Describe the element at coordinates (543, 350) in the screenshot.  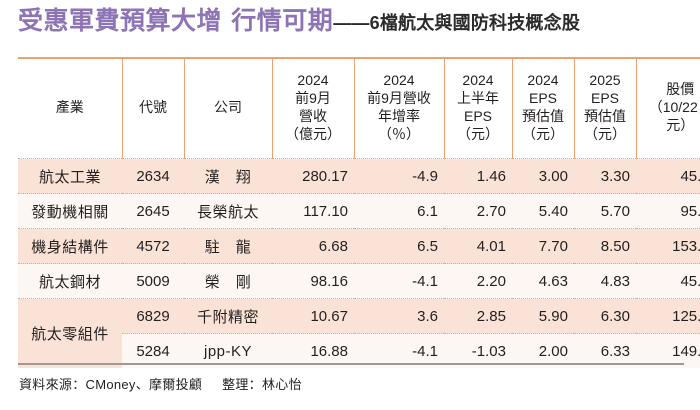
I see `cell-eps-est-2024: 2.00` at that location.